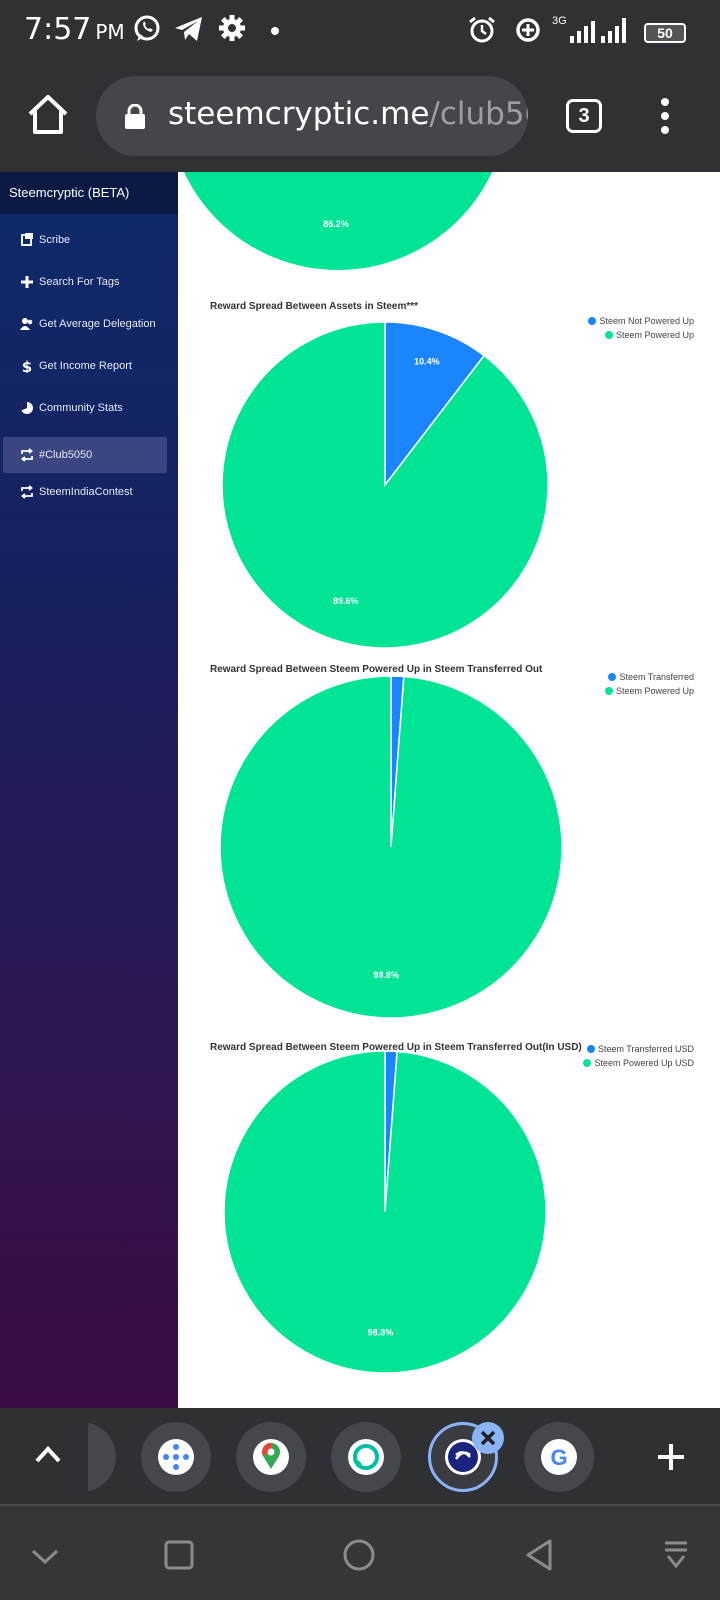  What do you see at coordinates (641, 321) in the screenshot?
I see `legend-item: Steem Not Powered Up` at bounding box center [641, 321].